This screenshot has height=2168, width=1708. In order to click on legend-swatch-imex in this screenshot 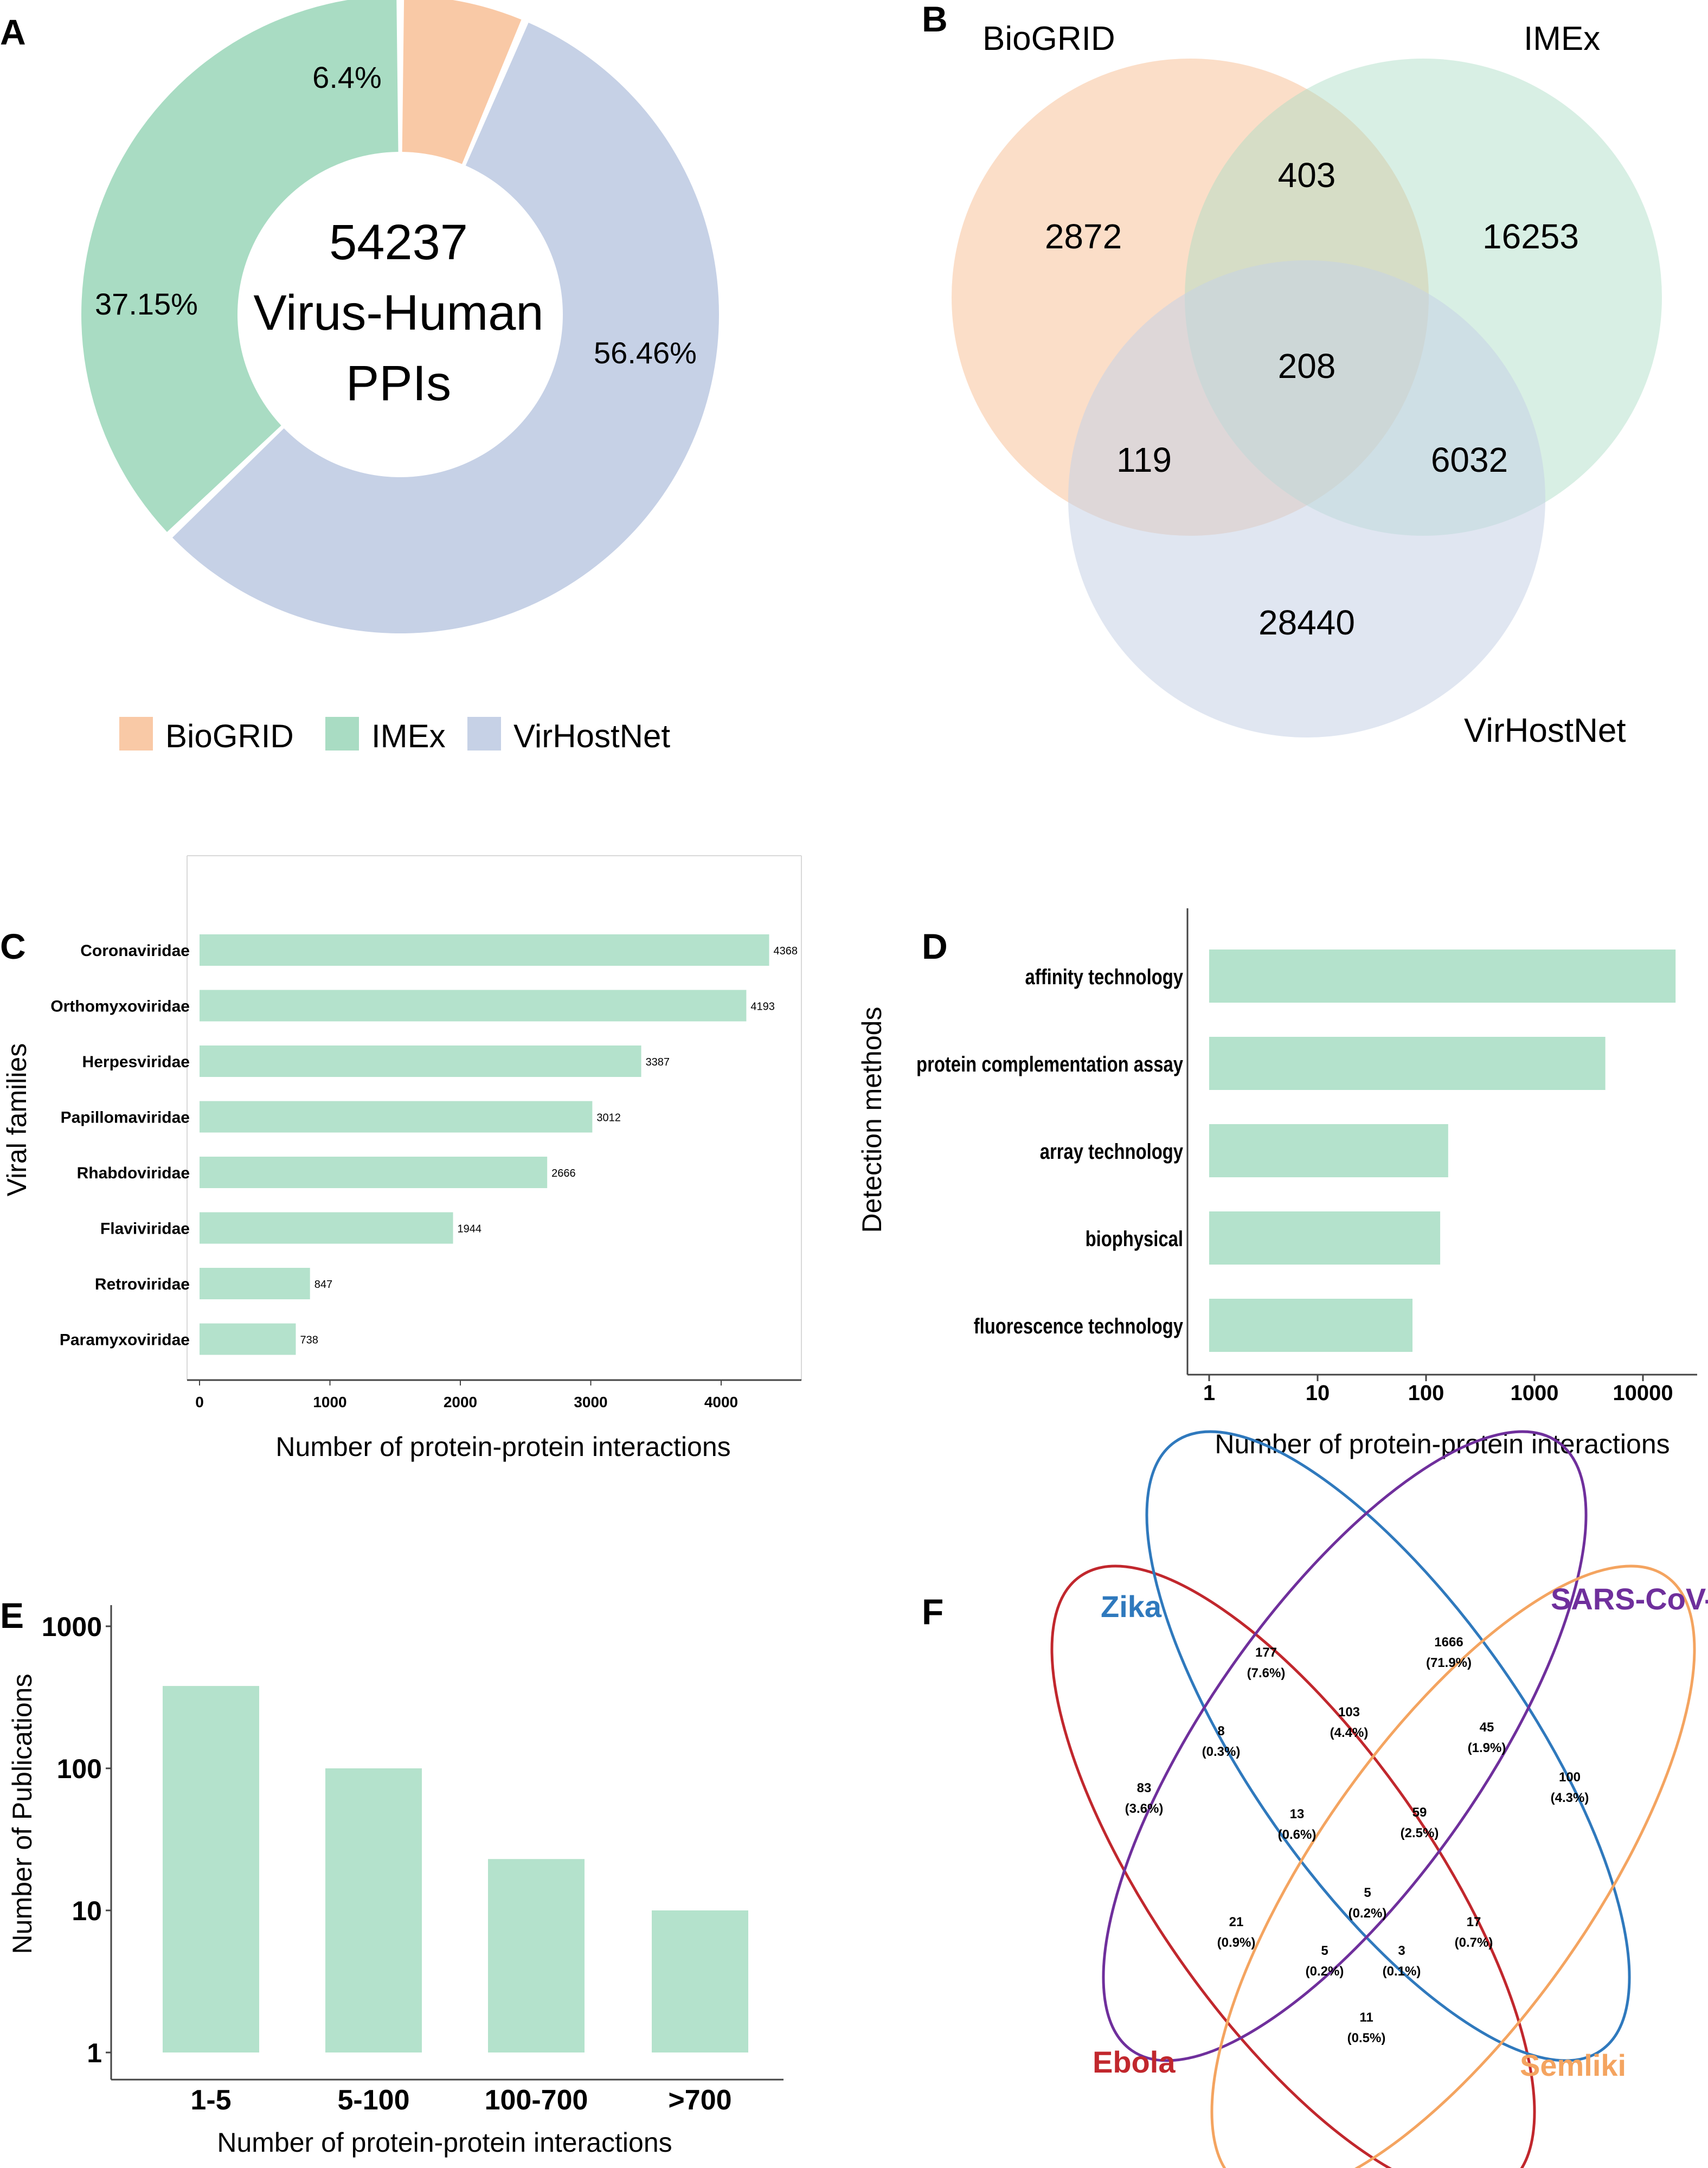, I will do `click(342, 734)`.